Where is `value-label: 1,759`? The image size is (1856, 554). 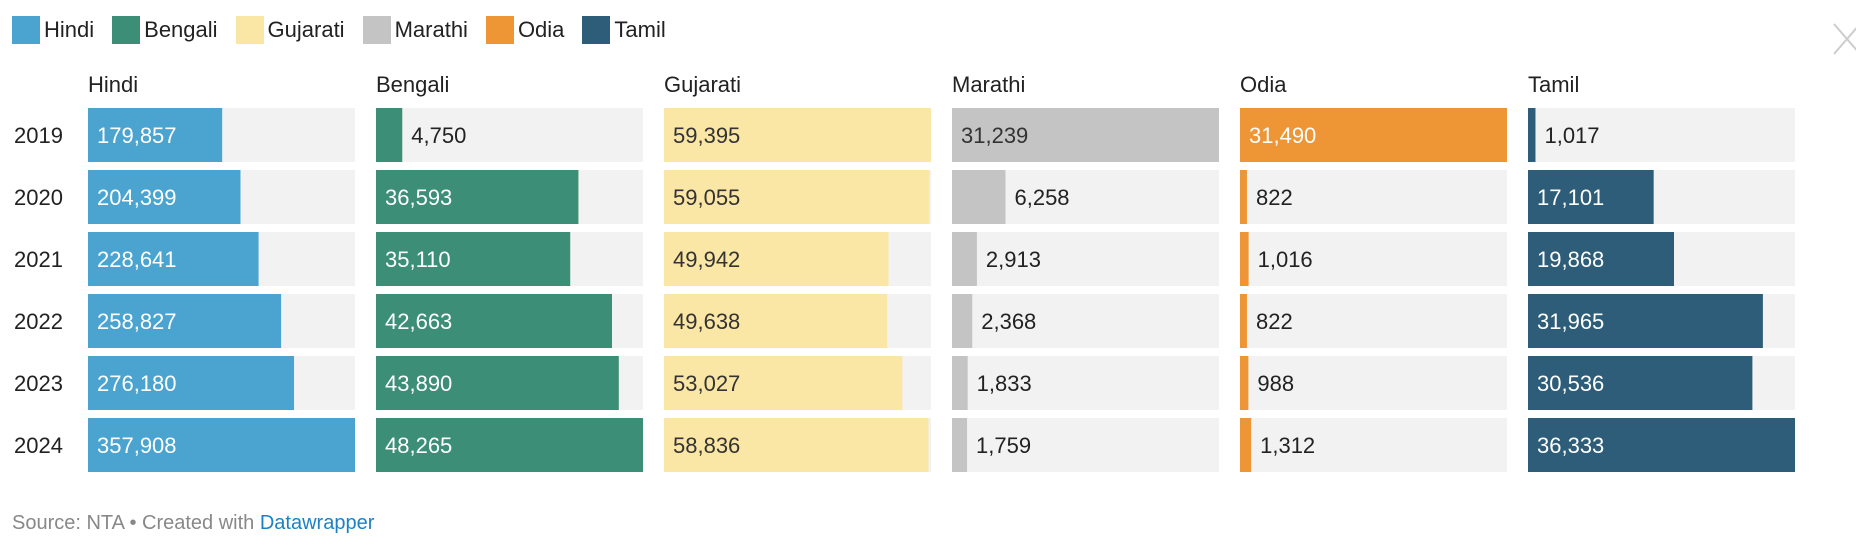
value-label: 1,759 is located at coordinates (1003, 445).